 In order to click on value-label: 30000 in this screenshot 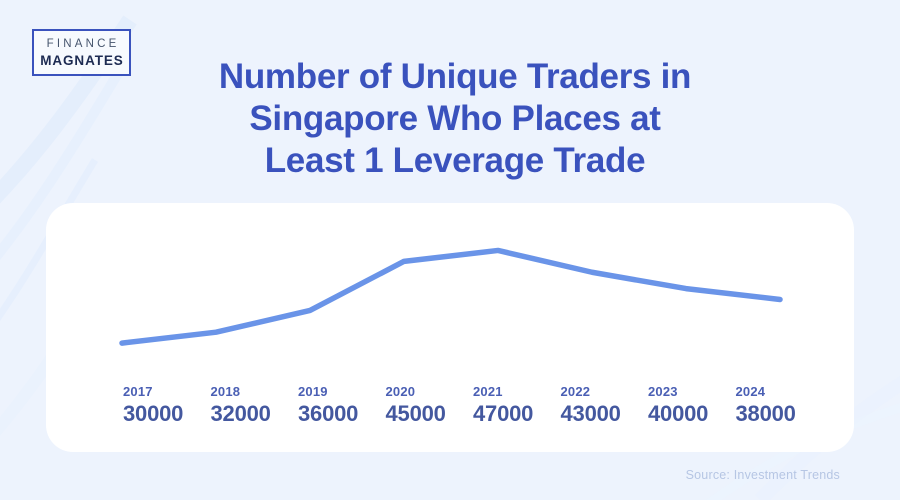, I will do `click(153, 413)`.